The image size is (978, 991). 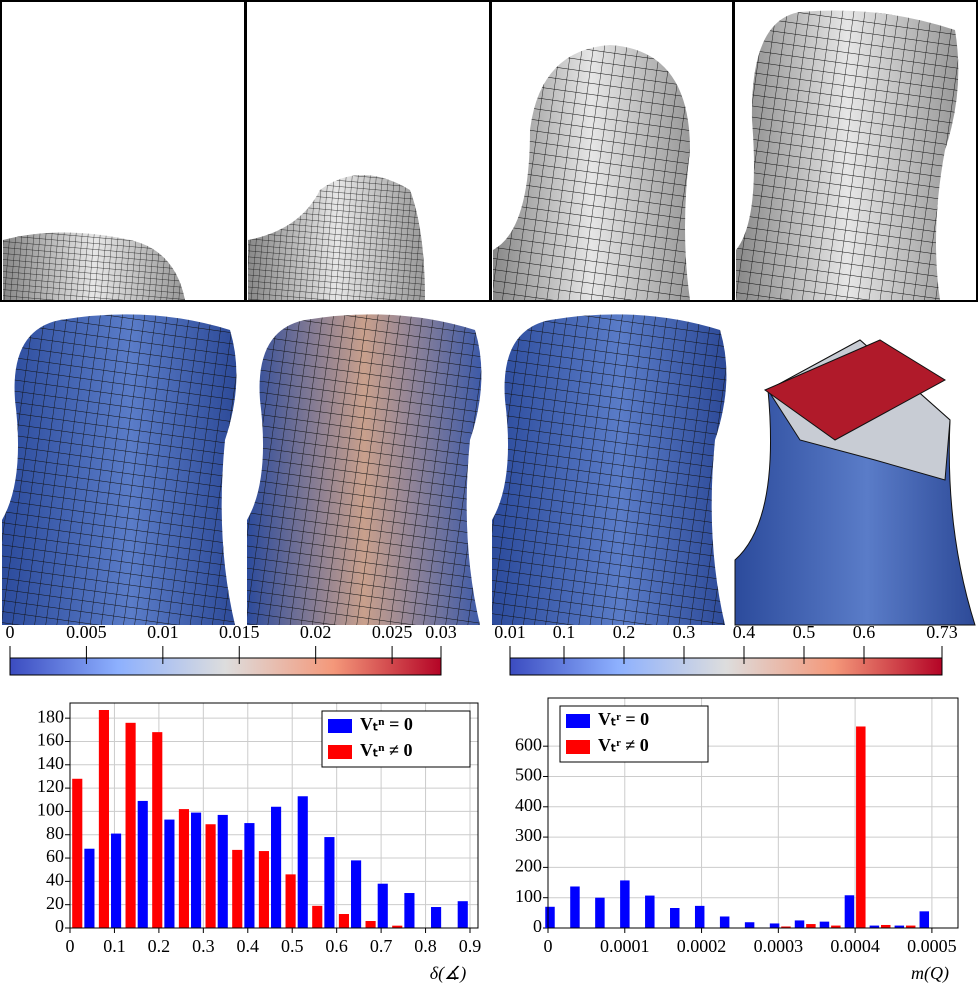 What do you see at coordinates (624, 632) in the screenshot?
I see `tick-label: 0.2` at bounding box center [624, 632].